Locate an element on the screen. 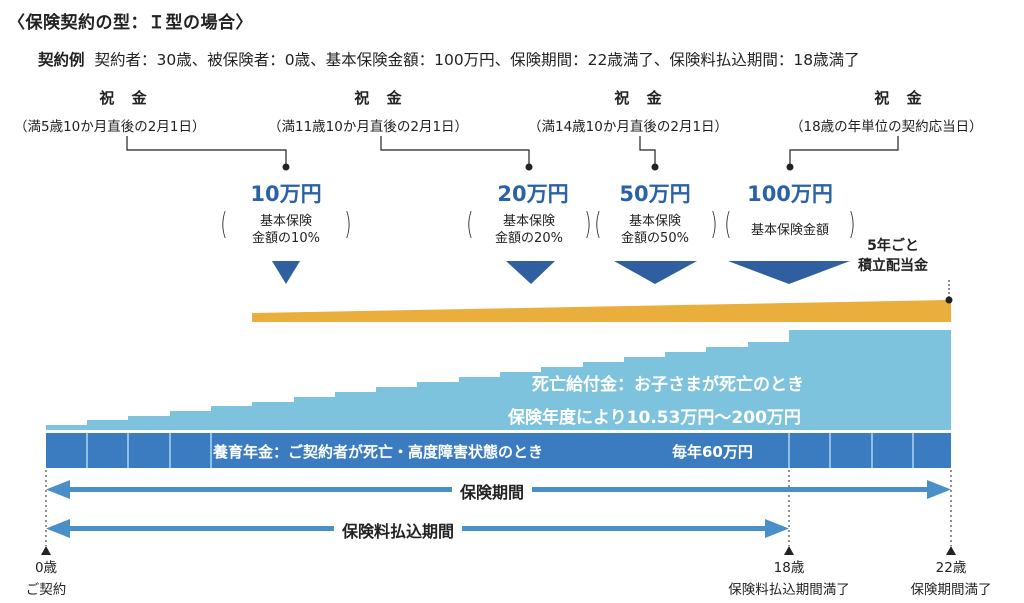 This screenshot has height=603, width=1024. annuity-band is located at coordinates (498, 450).